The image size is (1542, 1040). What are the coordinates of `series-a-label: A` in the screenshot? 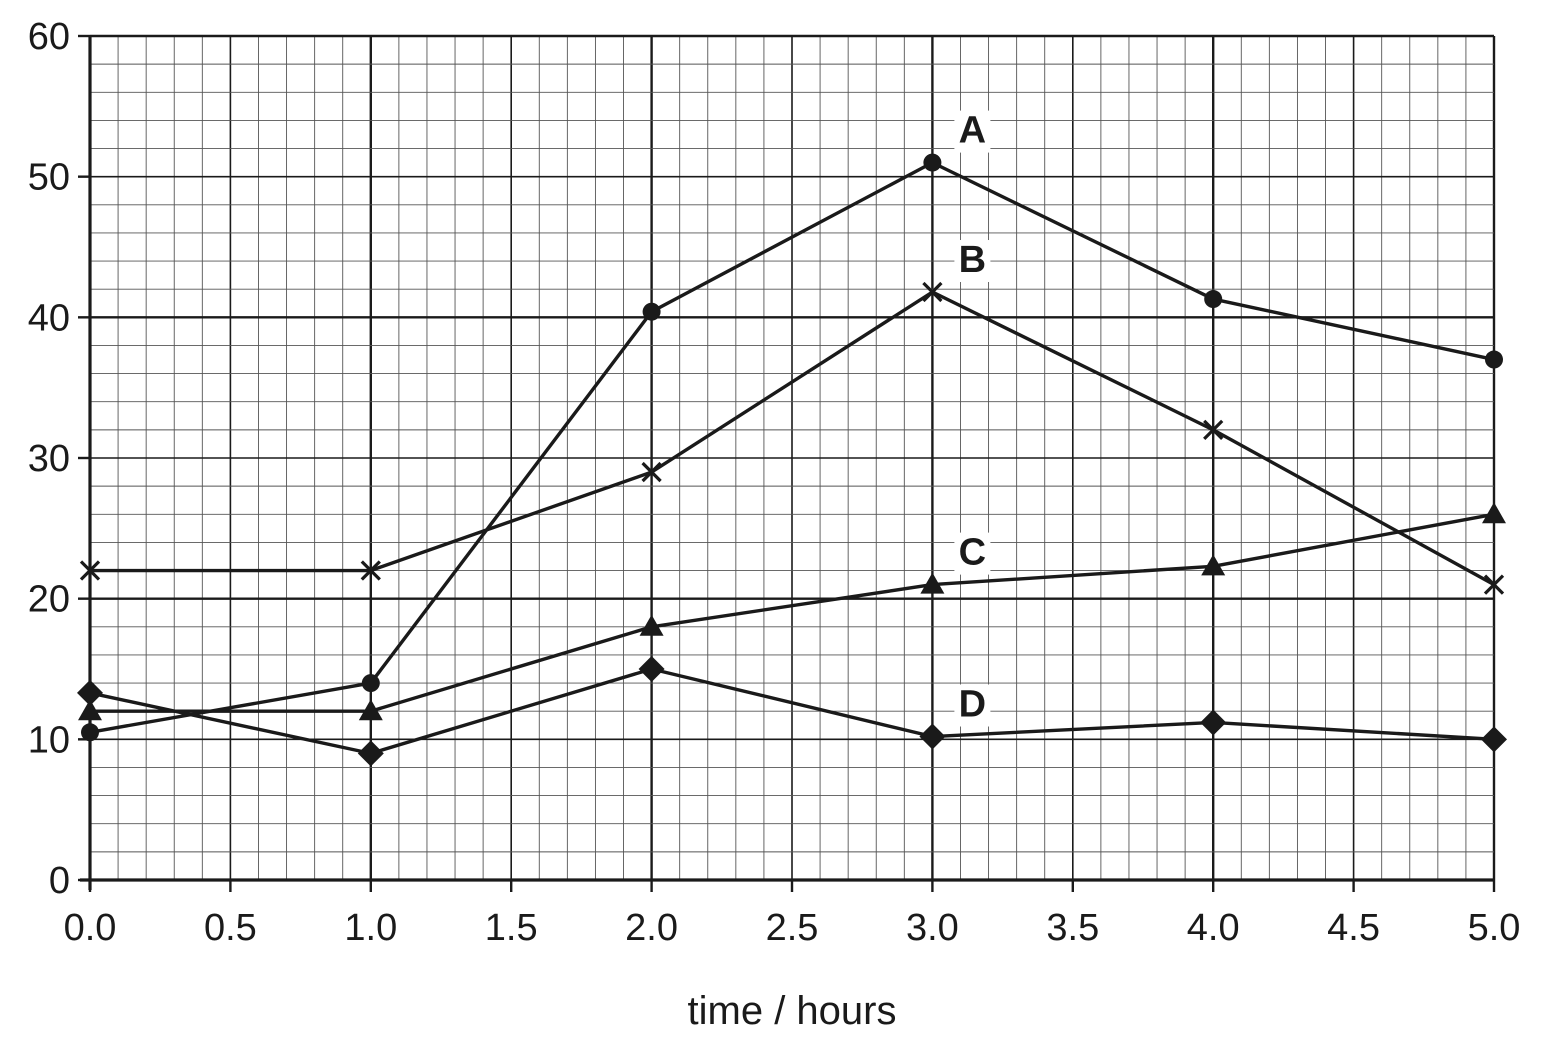 It's located at (972, 131).